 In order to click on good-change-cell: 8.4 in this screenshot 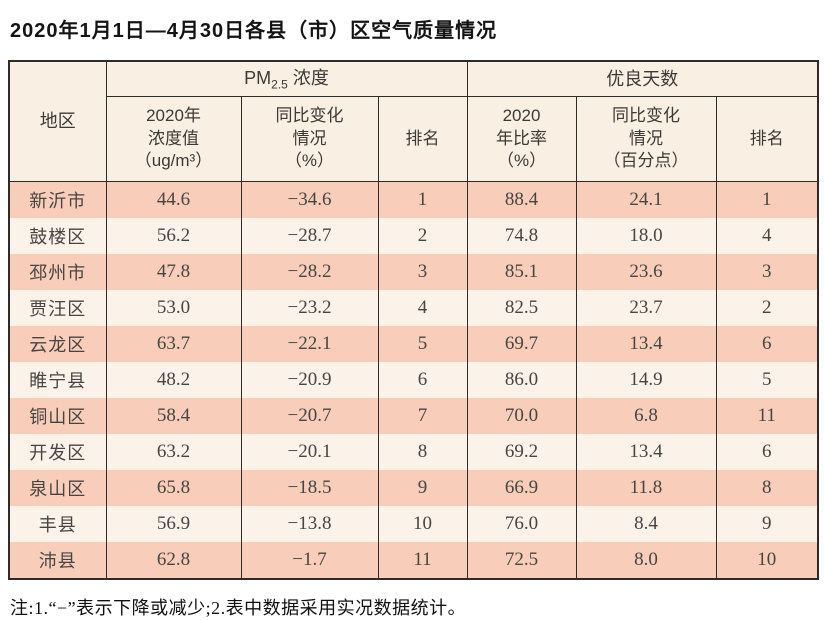, I will do `click(646, 524)`.